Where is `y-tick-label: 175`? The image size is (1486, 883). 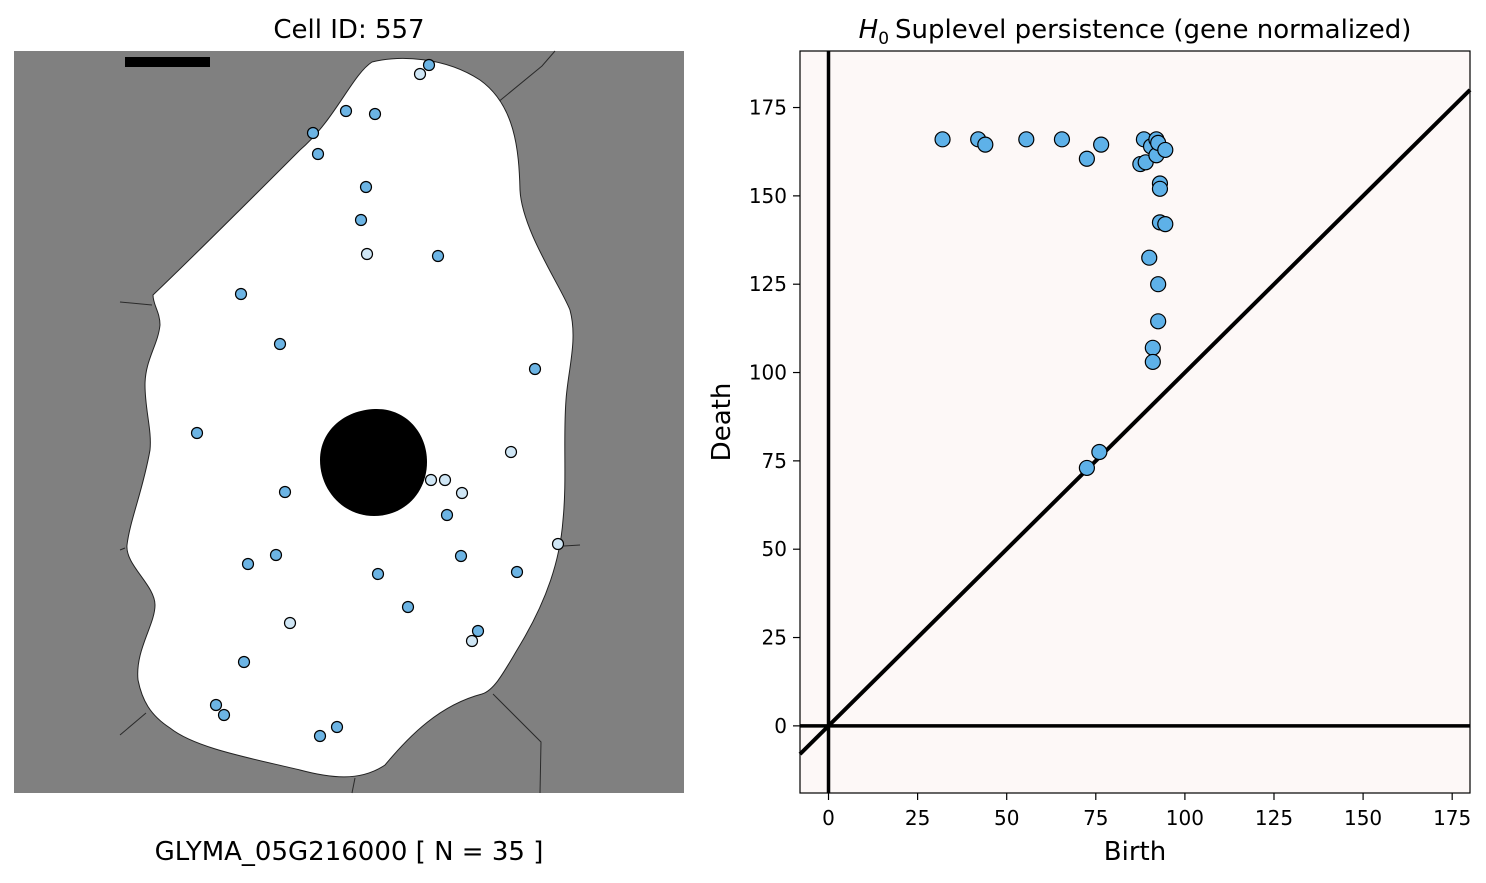
y-tick-label: 175 is located at coordinates (768, 108).